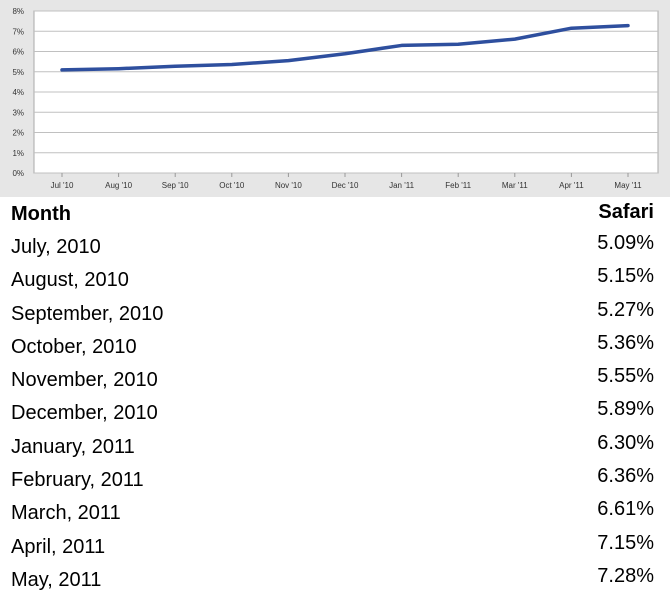 The width and height of the screenshot is (670, 597). I want to click on month-cell: July, 2010, so click(56, 247).